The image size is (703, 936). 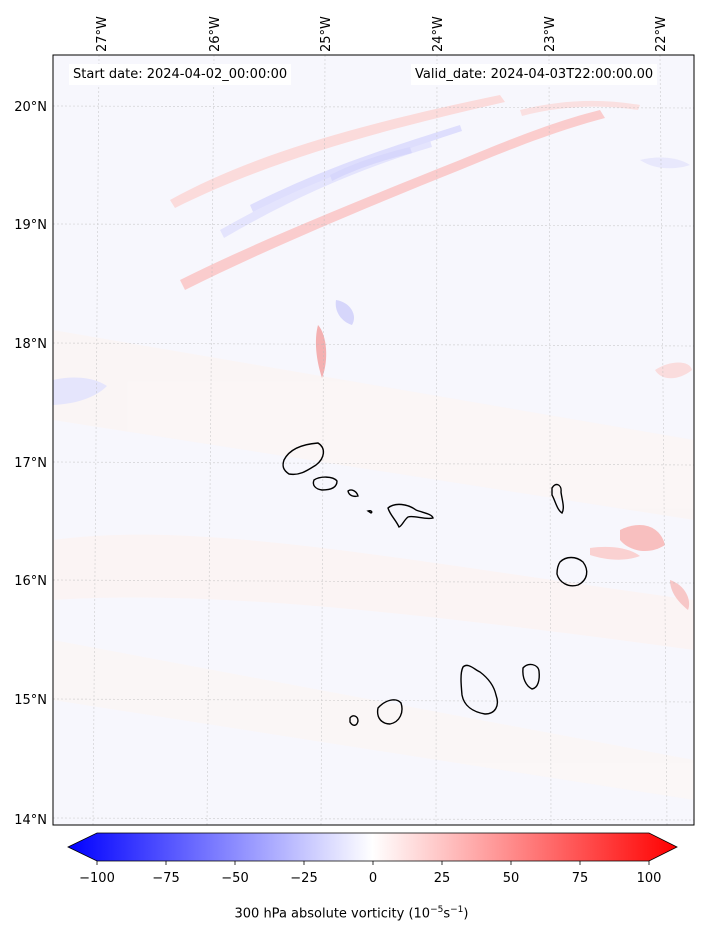 I want to click on lat-label: 19°N, so click(x=30, y=225).